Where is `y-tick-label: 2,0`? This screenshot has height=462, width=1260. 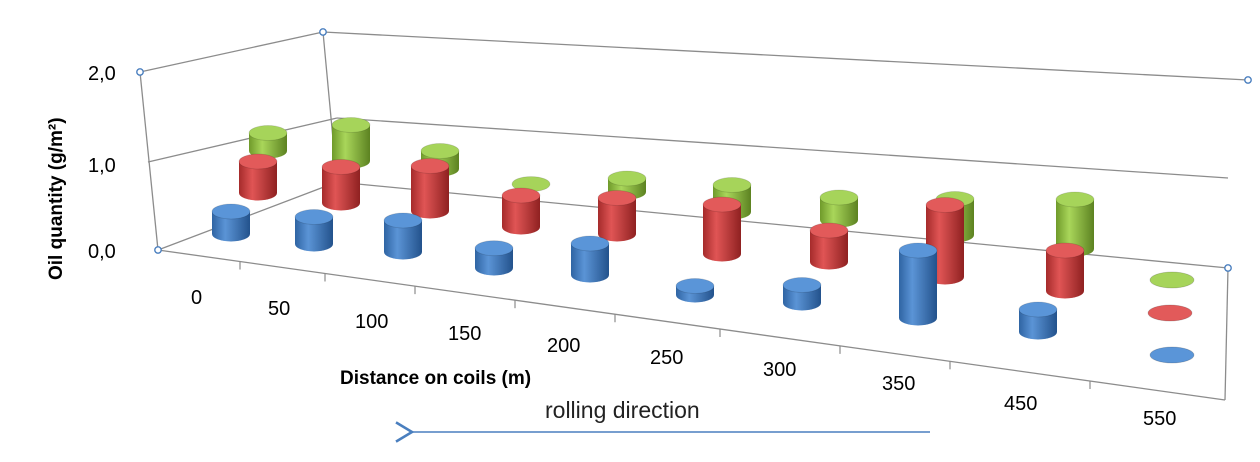 y-tick-label: 2,0 is located at coordinates (102, 74).